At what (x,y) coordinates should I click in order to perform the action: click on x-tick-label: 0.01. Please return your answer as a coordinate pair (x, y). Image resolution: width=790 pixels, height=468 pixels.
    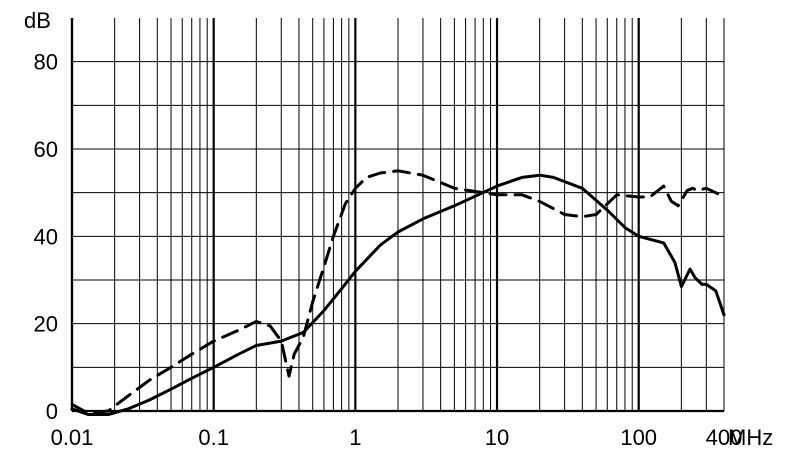
    Looking at the image, I should click on (72, 437).